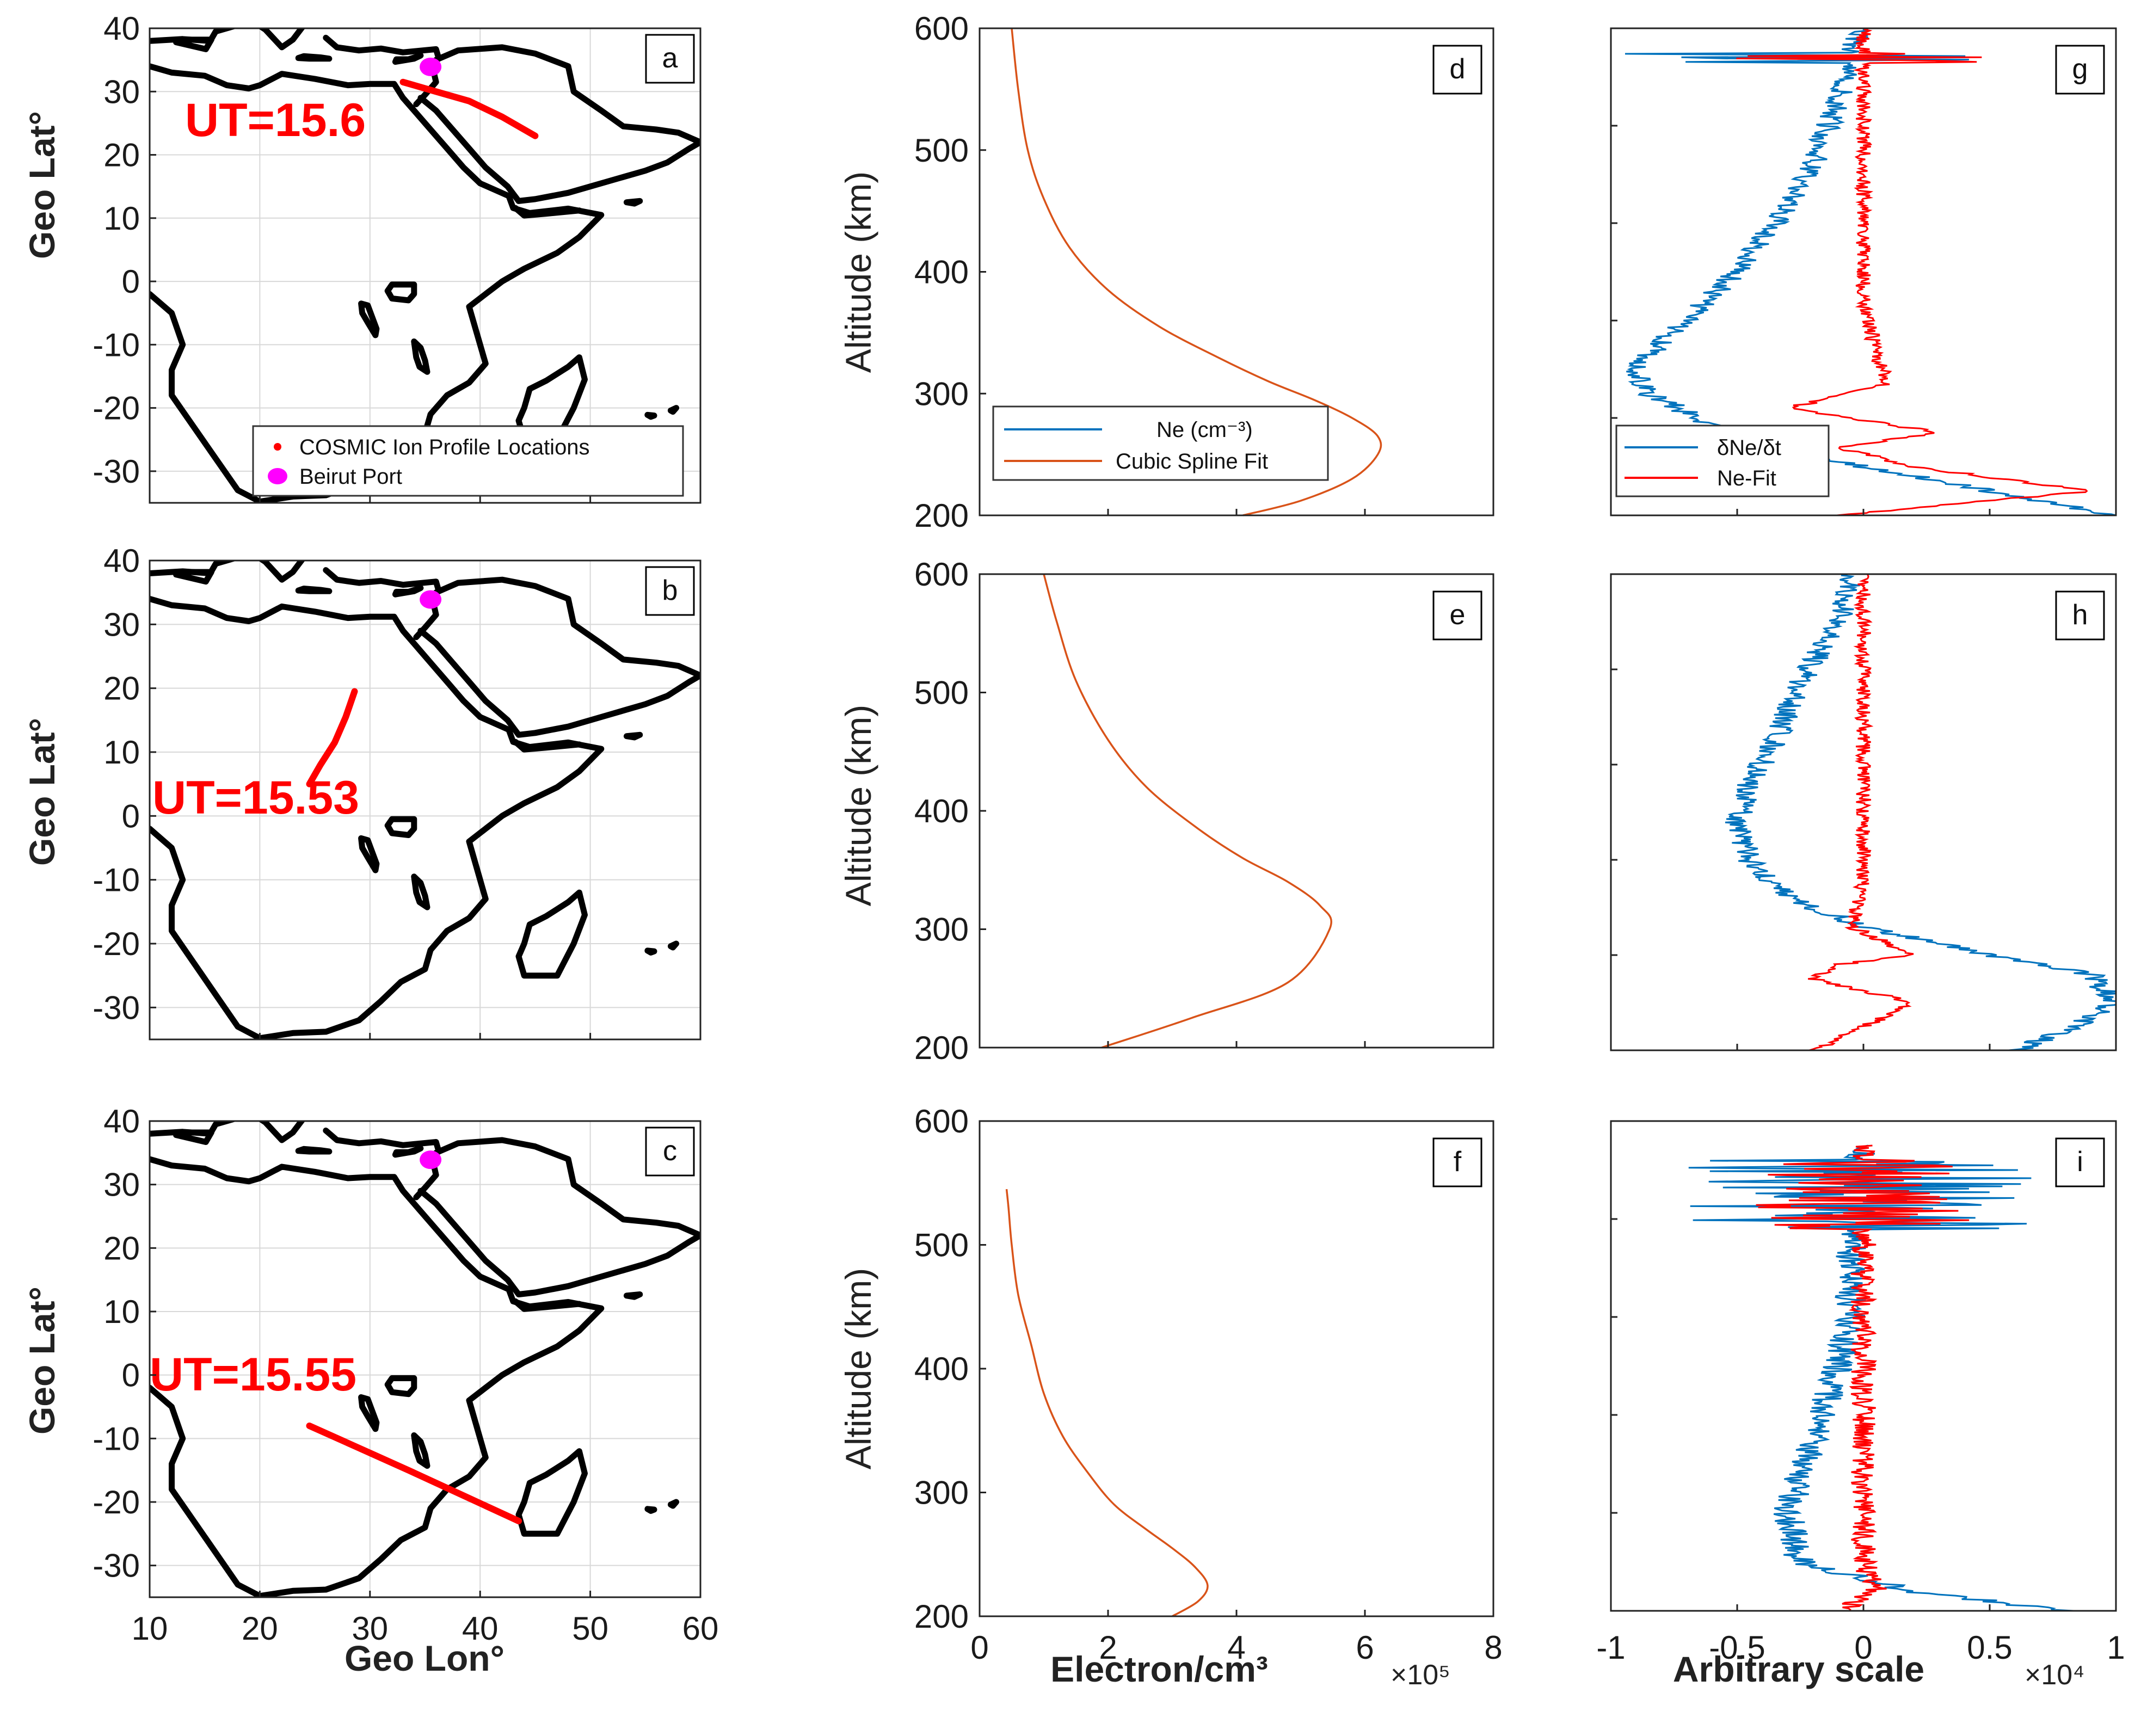  I want to click on legend-label-dne: δNe/δt, so click(1749, 448).